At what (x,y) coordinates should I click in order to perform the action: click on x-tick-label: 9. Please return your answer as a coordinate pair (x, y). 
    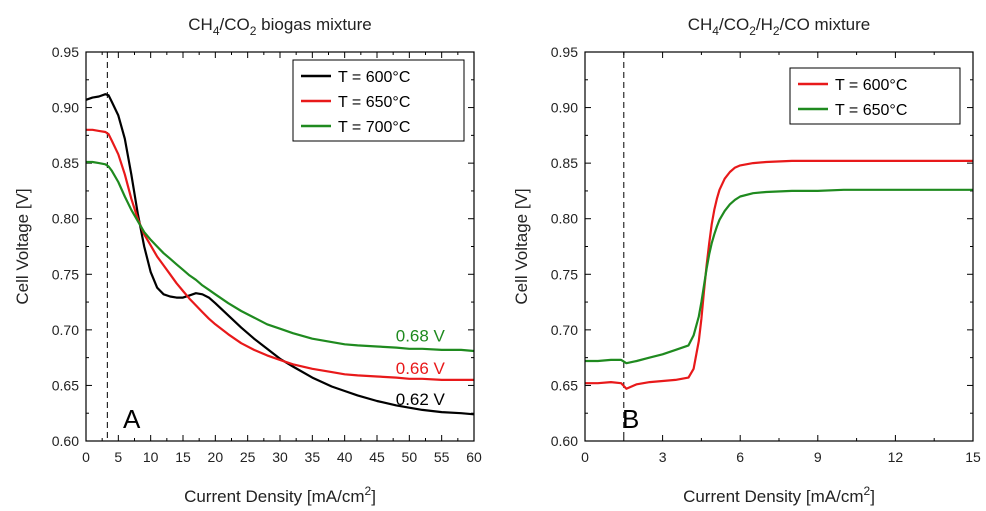
    Looking at the image, I should click on (818, 457).